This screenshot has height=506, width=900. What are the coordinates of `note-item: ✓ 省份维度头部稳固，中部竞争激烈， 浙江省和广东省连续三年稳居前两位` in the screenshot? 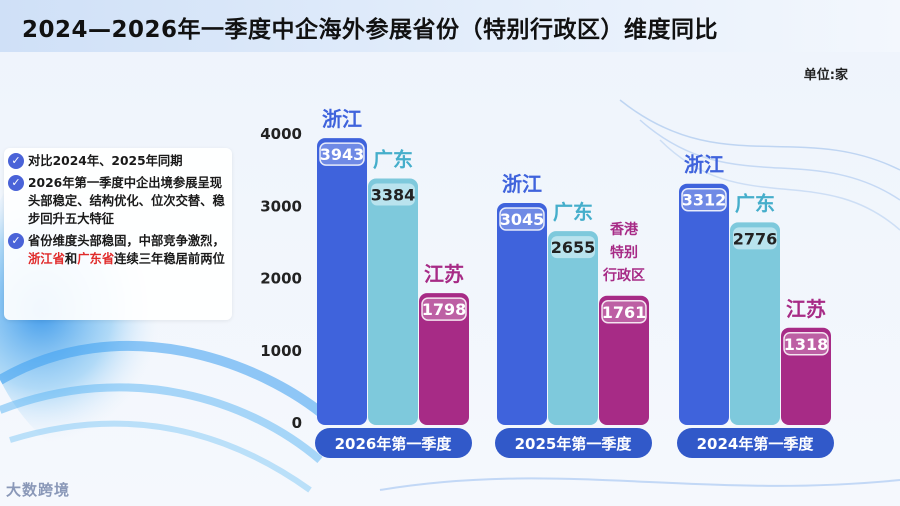 It's located at (118, 250).